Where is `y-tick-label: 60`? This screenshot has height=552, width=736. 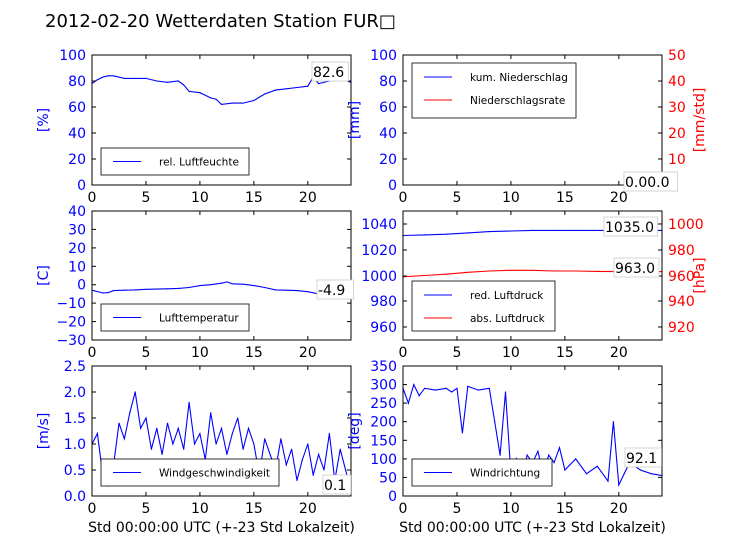 y-tick-label: 60 is located at coordinates (77, 108).